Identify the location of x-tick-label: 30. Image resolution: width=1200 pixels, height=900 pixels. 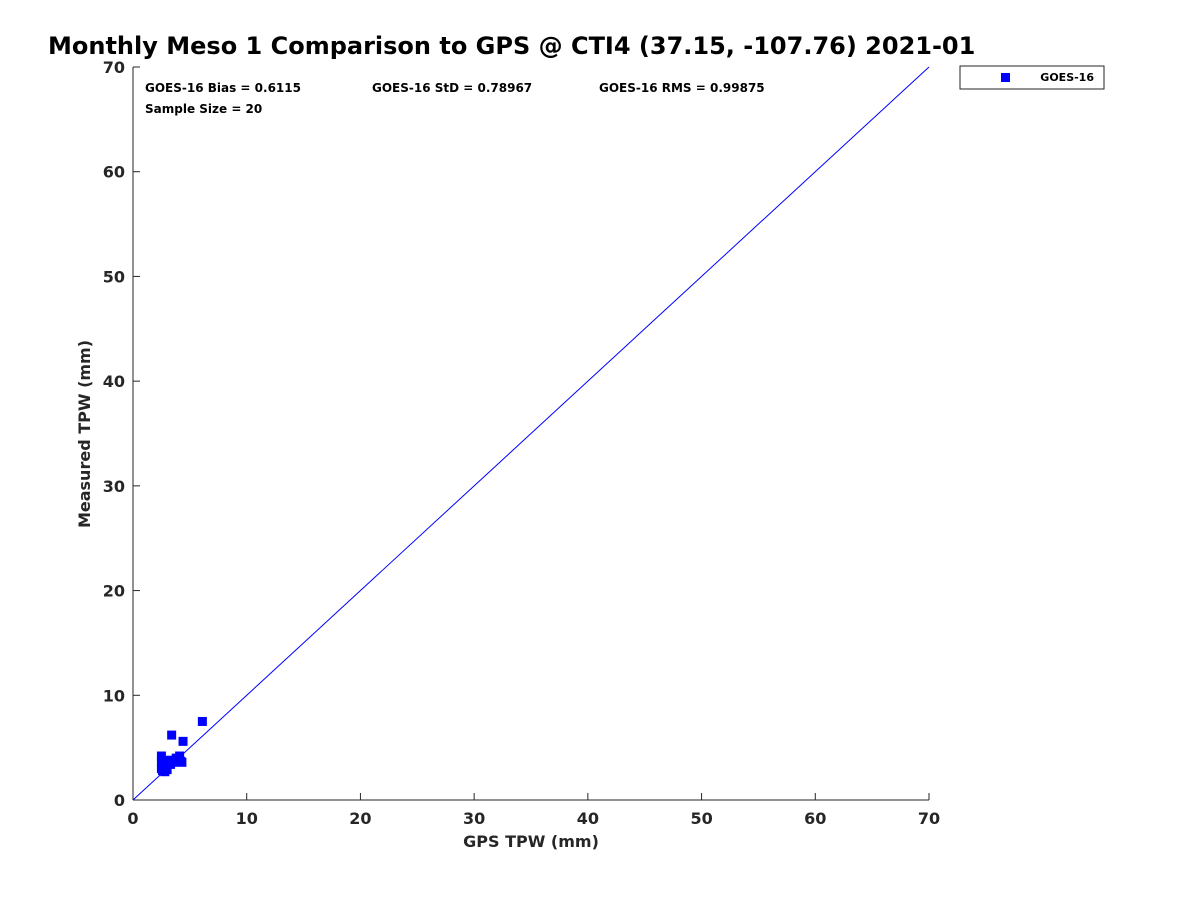
(474, 818).